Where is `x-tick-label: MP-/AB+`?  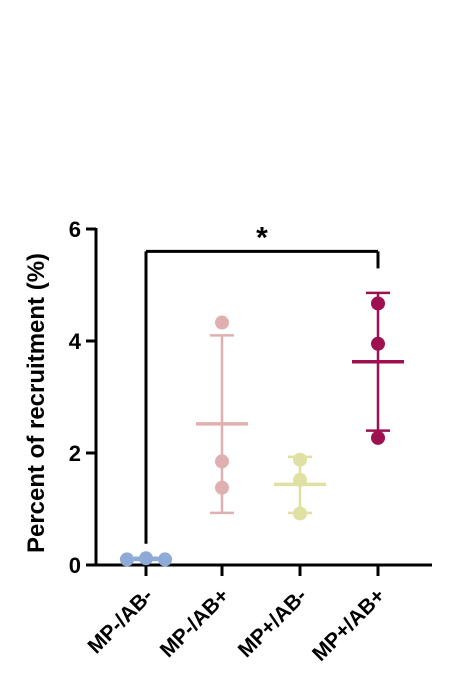
x-tick-label: MP-/AB+ is located at coordinates (195, 623).